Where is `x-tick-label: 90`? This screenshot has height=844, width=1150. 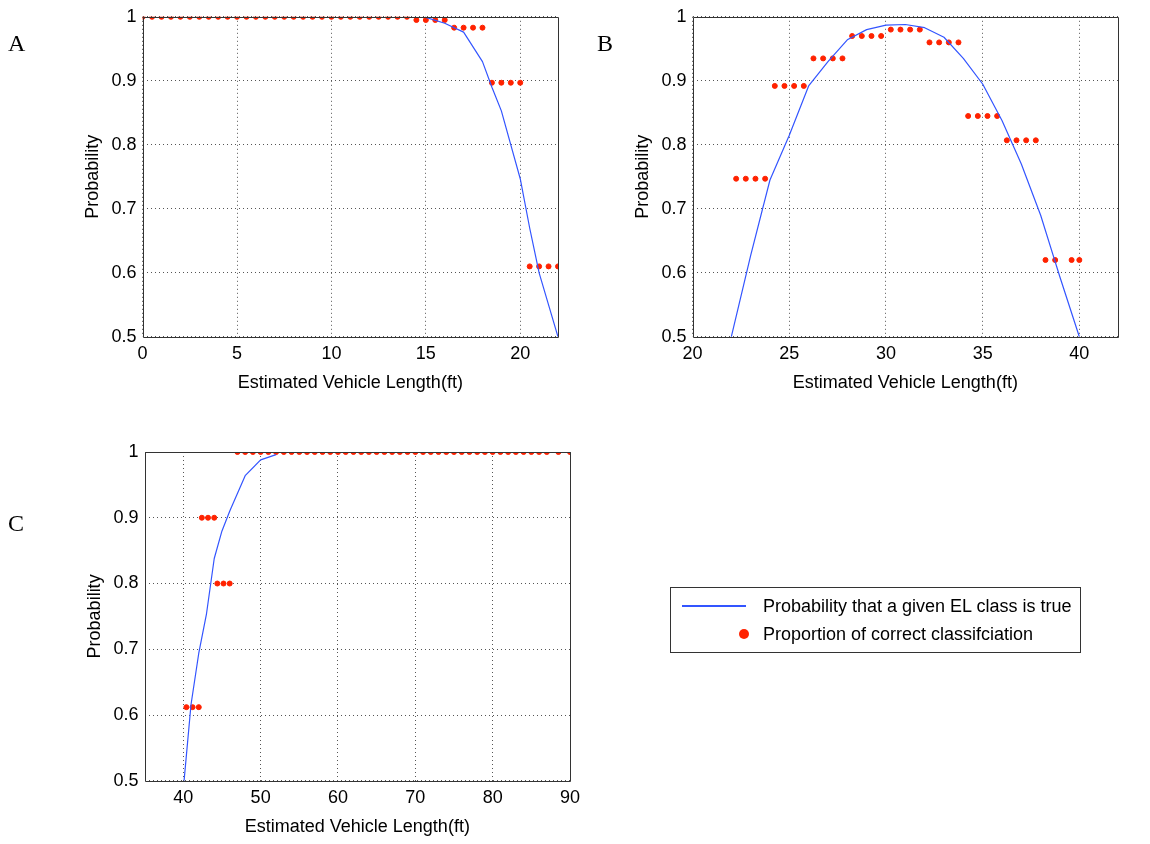
x-tick-label: 90 is located at coordinates (570, 796).